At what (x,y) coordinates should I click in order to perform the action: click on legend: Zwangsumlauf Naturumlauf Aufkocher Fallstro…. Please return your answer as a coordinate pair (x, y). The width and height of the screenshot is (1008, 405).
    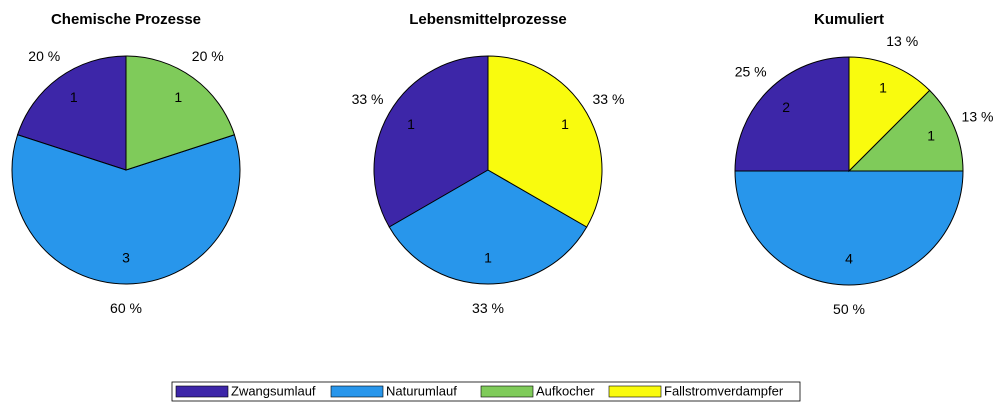
    Looking at the image, I should click on (486, 391).